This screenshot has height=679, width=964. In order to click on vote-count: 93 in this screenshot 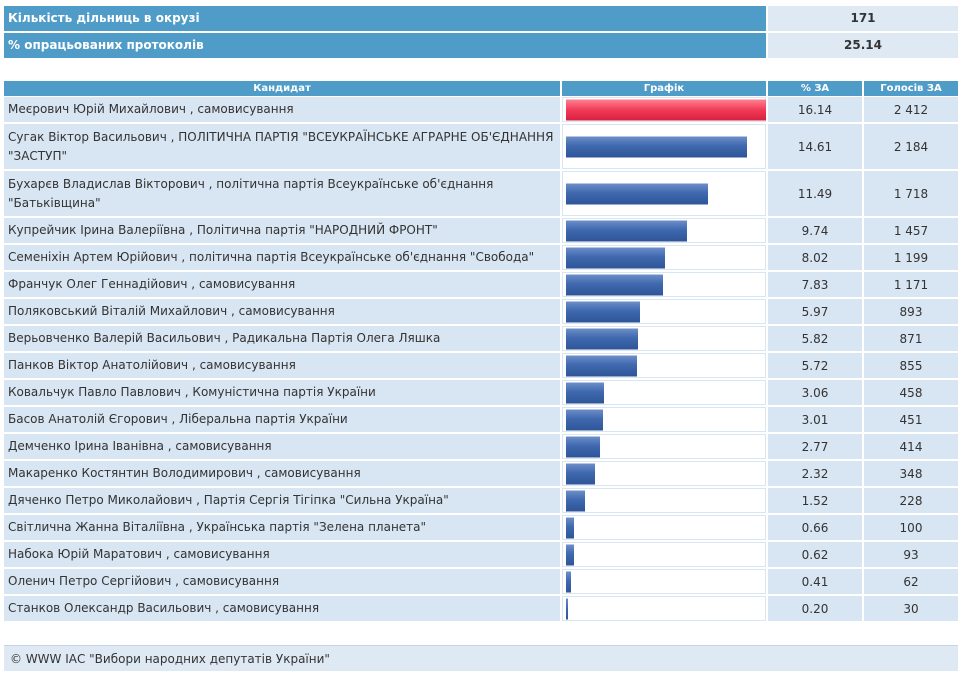, I will do `click(911, 554)`.